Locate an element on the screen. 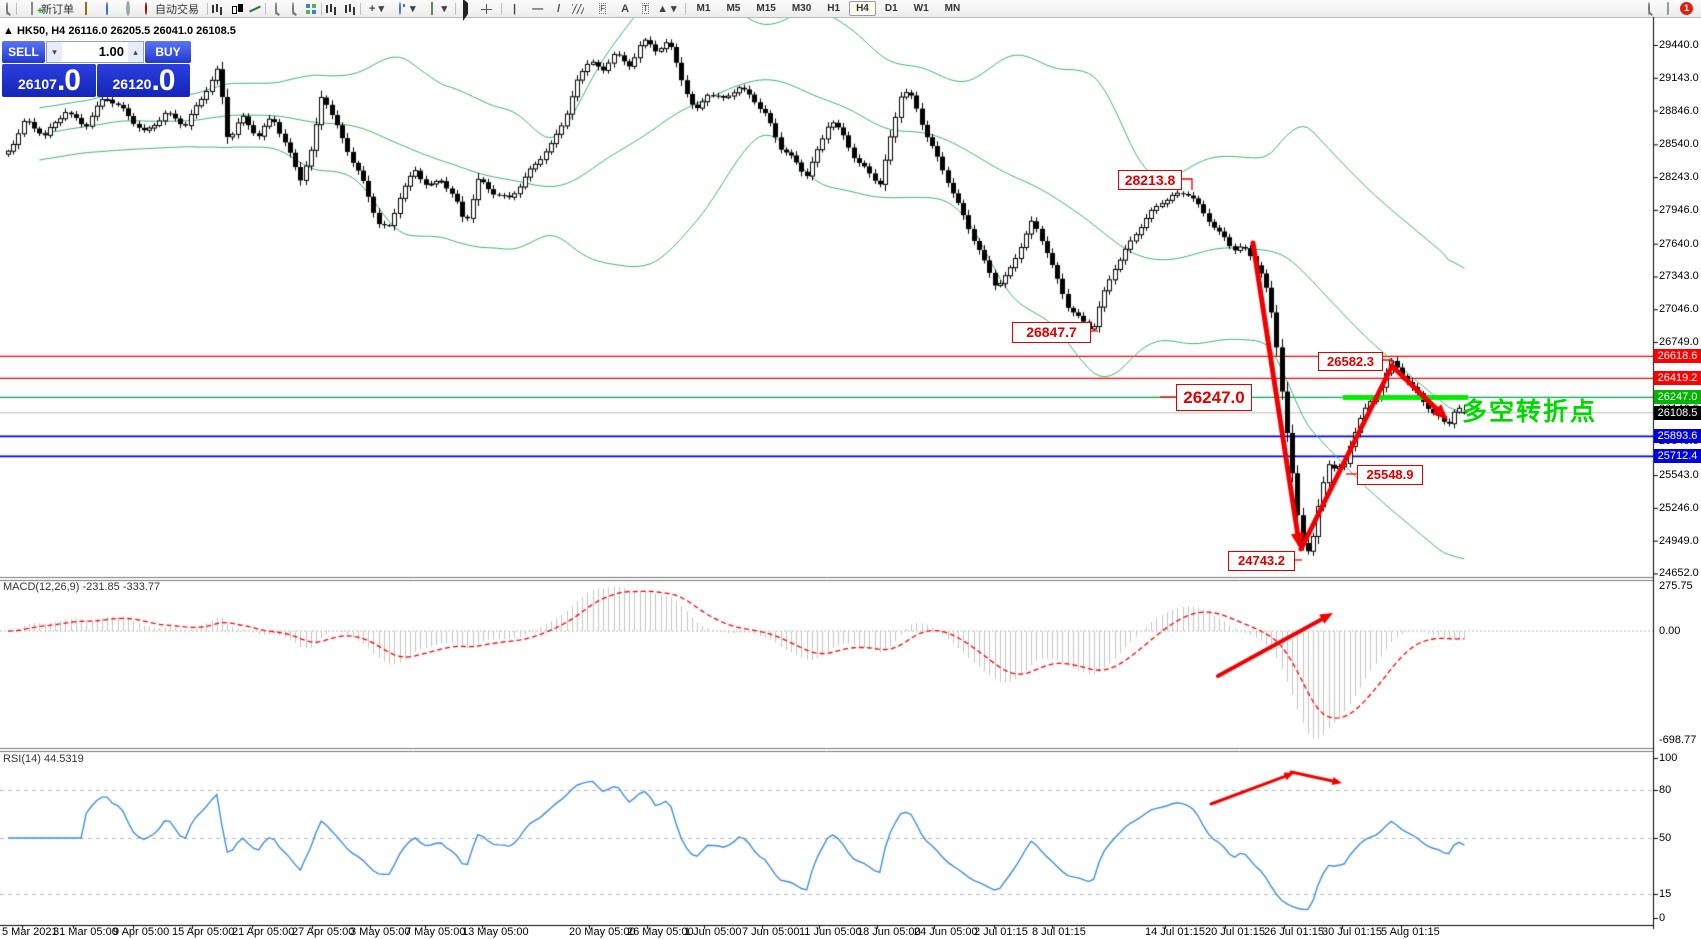 The height and width of the screenshot is (939, 1701). price-level-box: 25712.4 is located at coordinates (1677, 456).